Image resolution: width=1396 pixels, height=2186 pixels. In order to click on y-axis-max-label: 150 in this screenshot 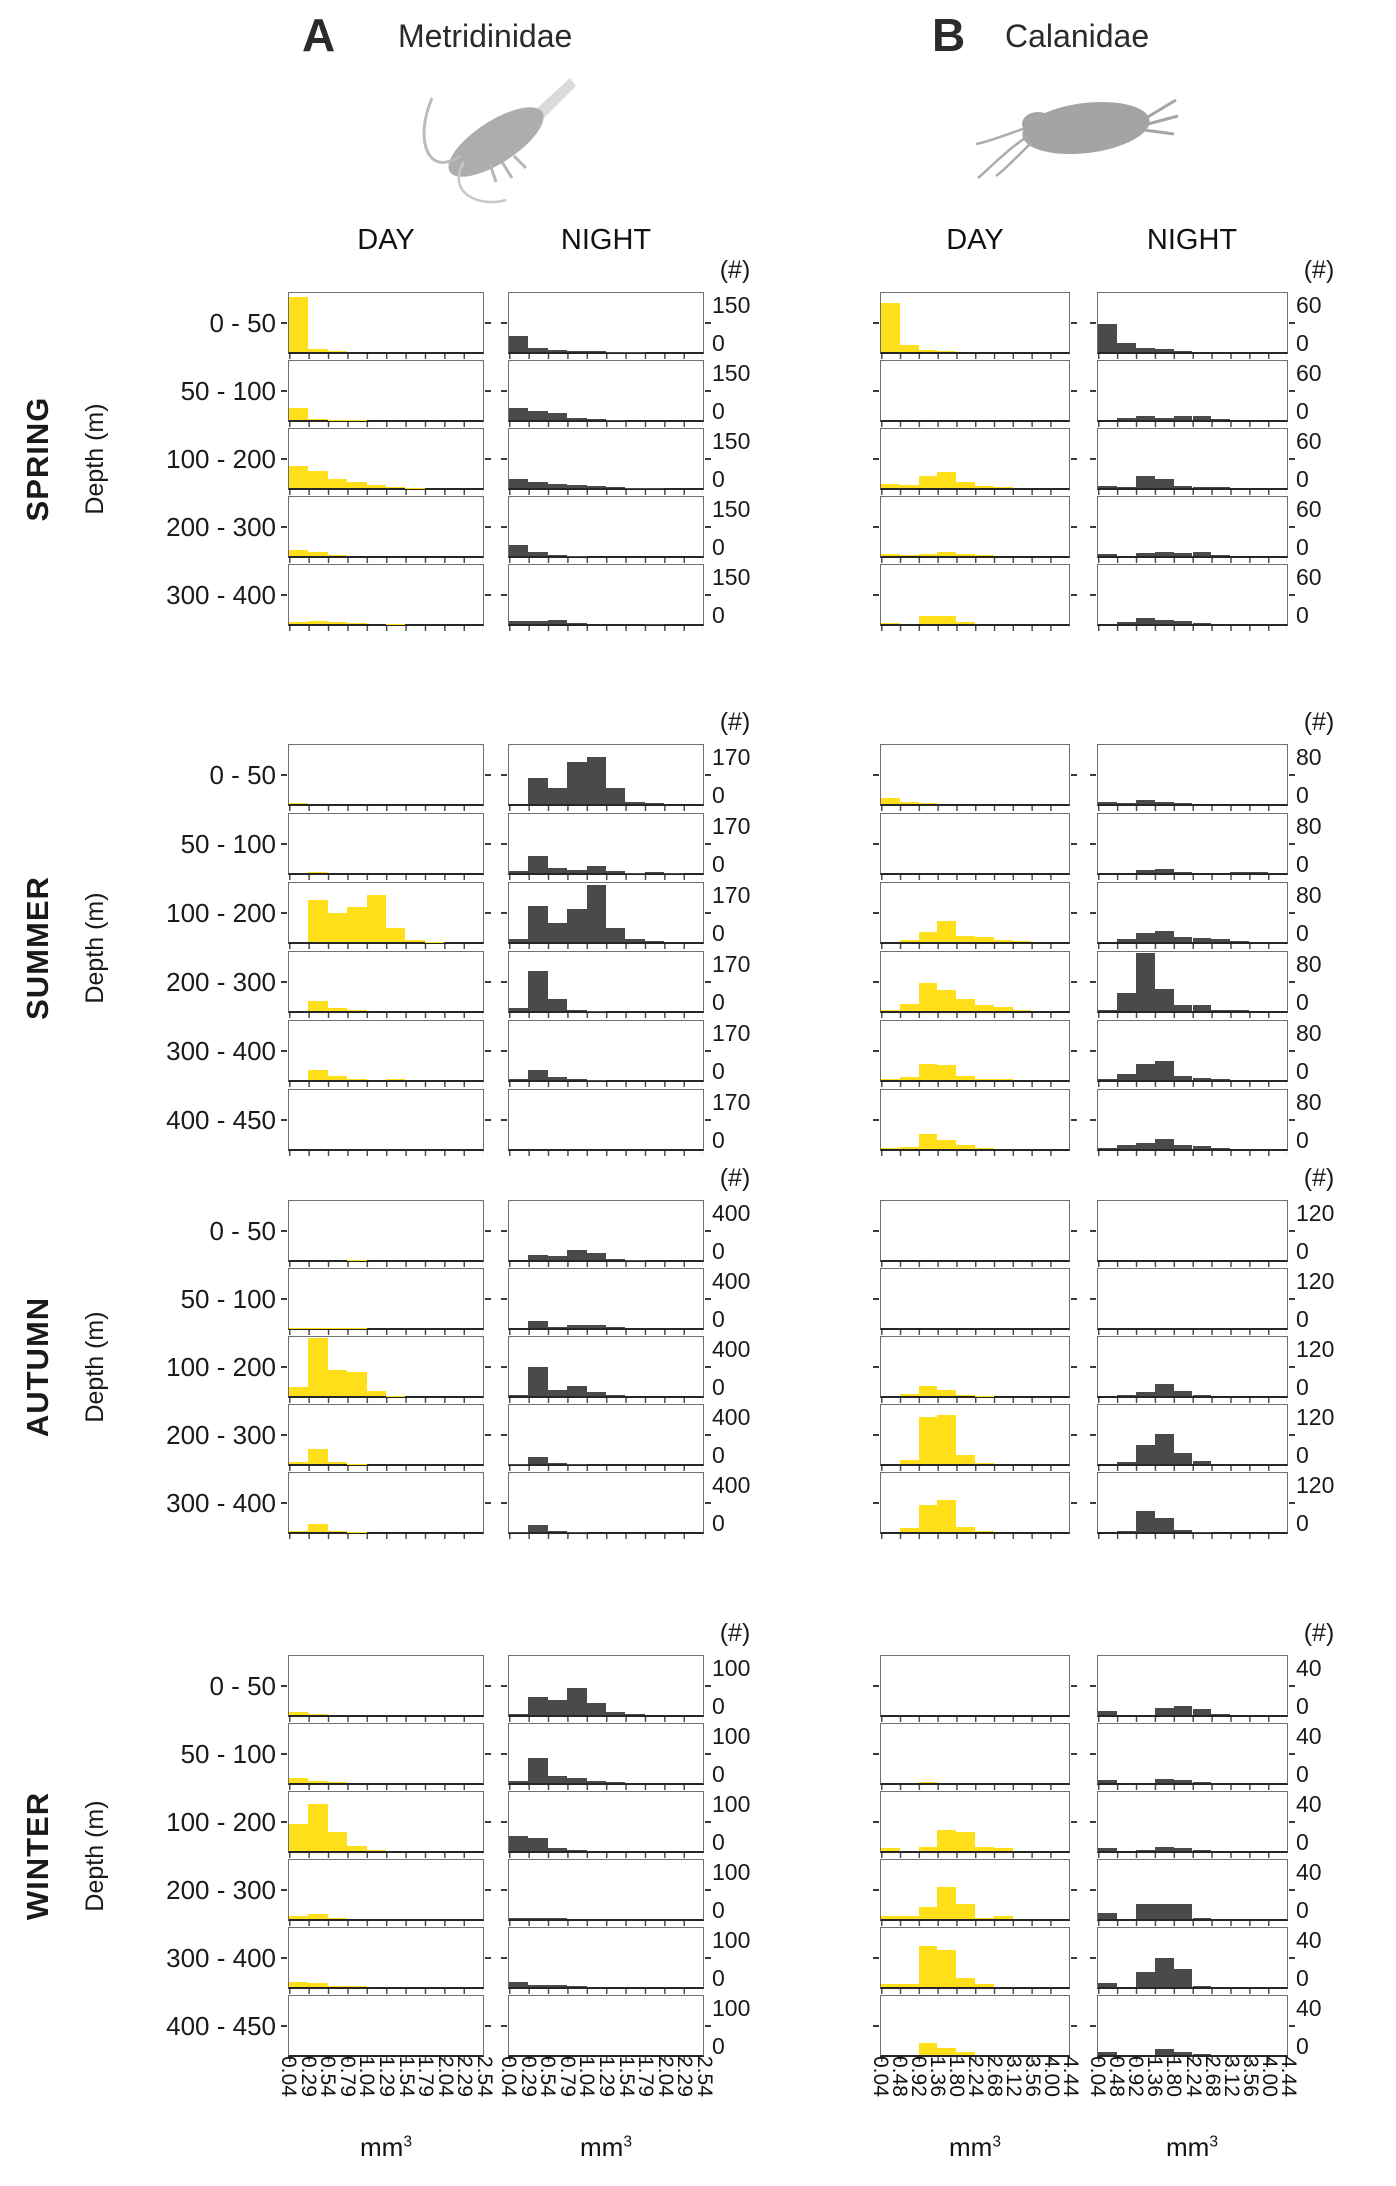, I will do `click(731, 373)`.